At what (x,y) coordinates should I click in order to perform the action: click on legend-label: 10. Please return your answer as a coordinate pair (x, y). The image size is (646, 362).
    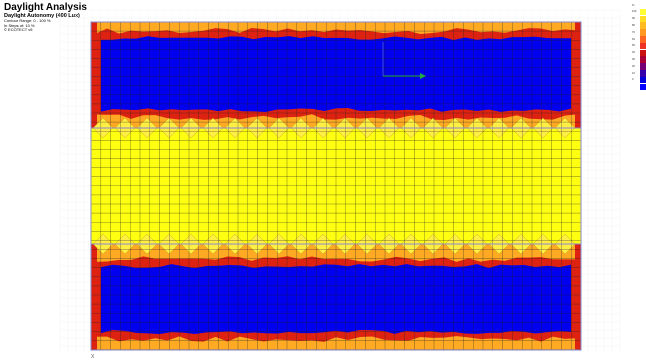
    Looking at the image, I should click on (633, 73).